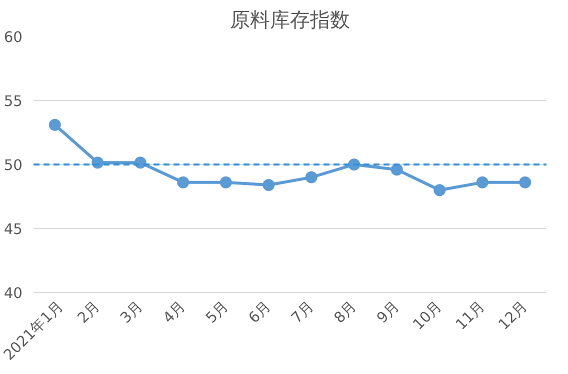 The height and width of the screenshot is (374, 568). I want to click on y-tick-label: 40, so click(13, 293).